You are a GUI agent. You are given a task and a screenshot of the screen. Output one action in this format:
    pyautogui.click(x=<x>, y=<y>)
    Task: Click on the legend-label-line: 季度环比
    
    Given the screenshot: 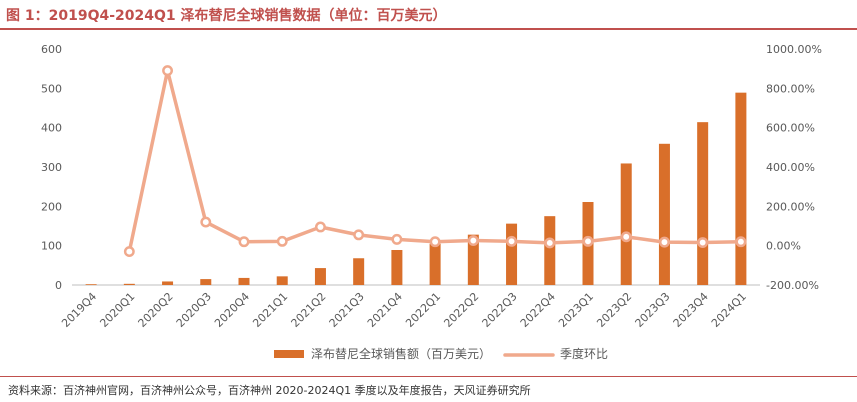 What is the action you would take?
    pyautogui.click(x=584, y=353)
    